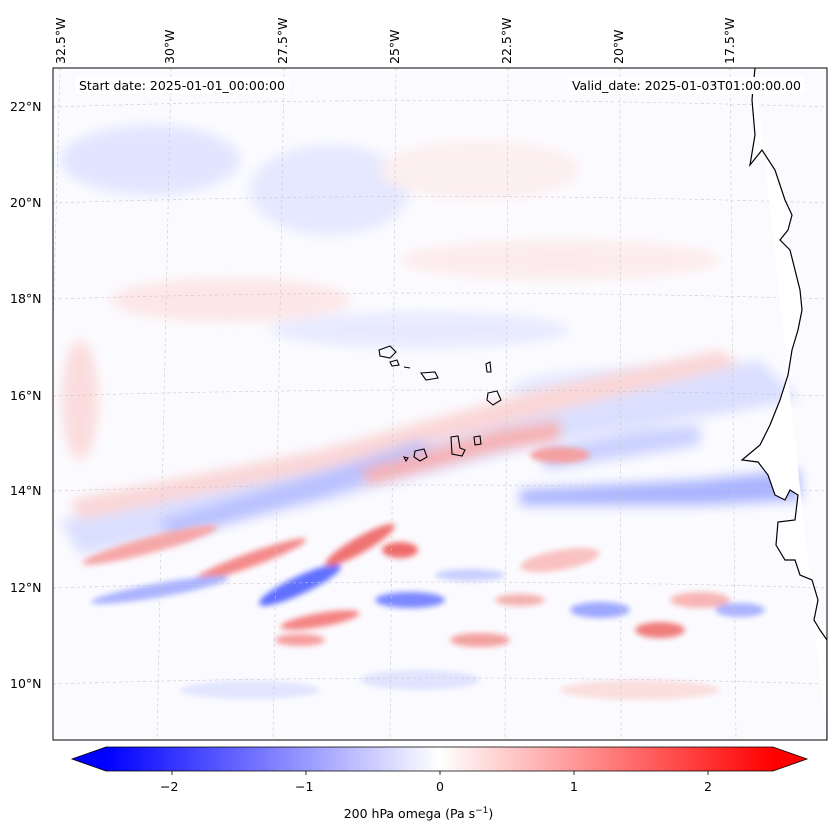 The height and width of the screenshot is (839, 837). Describe the element at coordinates (282, 40) in the screenshot. I see `lon-label: 27.5°W` at that location.